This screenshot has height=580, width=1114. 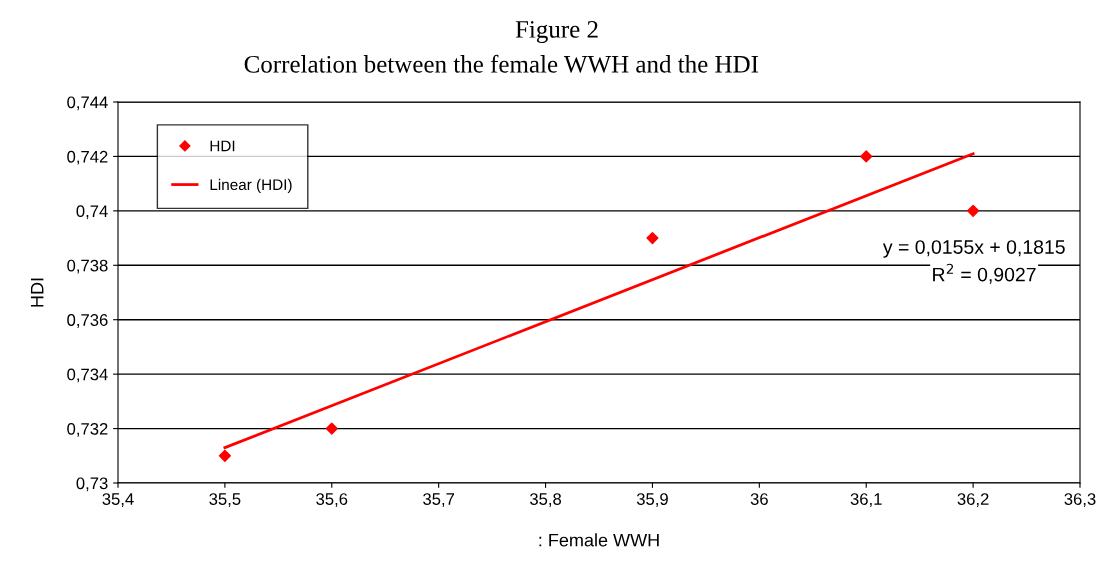 What do you see at coordinates (556, 32) in the screenshot?
I see `chart-title: Figure 2` at bounding box center [556, 32].